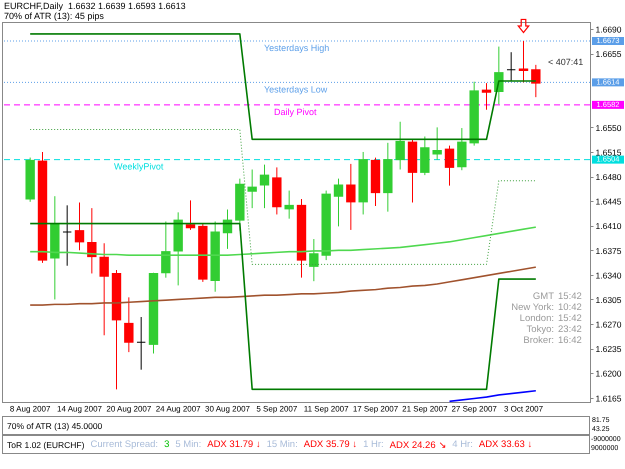 The width and height of the screenshot is (625, 469). Describe the element at coordinates (609, 398) in the screenshot. I see `y-tick-label: 1.6165` at that location.